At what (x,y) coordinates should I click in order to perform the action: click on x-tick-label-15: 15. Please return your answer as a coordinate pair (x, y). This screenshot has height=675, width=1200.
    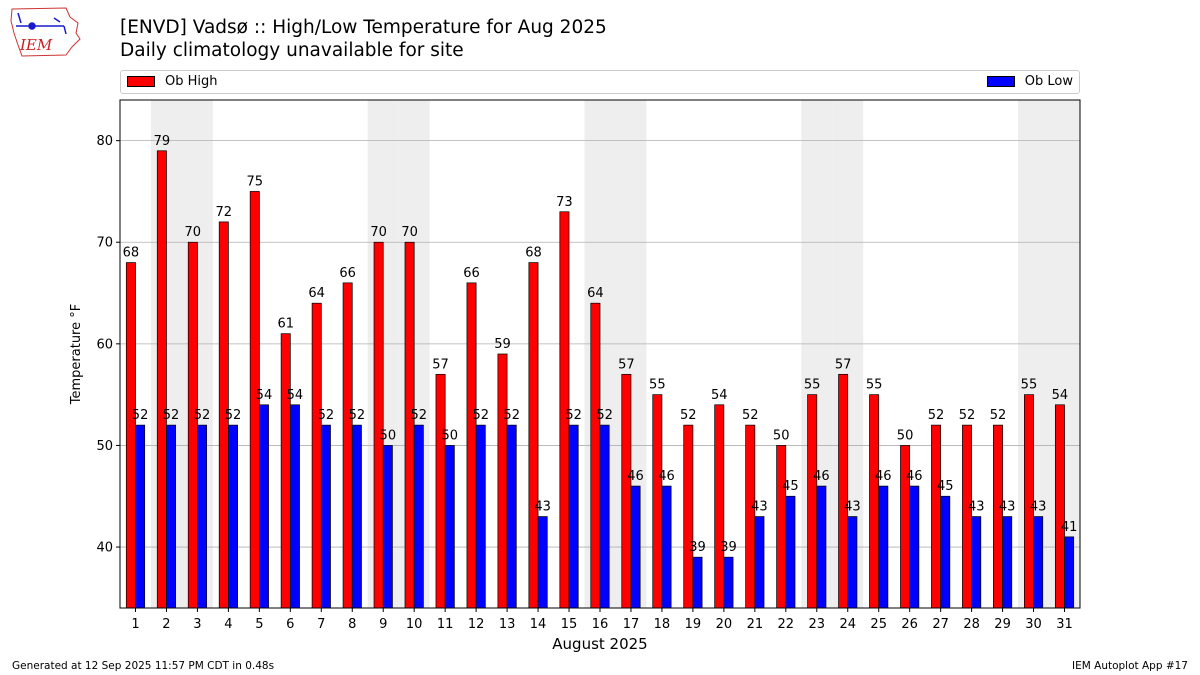
    Looking at the image, I should click on (569, 624).